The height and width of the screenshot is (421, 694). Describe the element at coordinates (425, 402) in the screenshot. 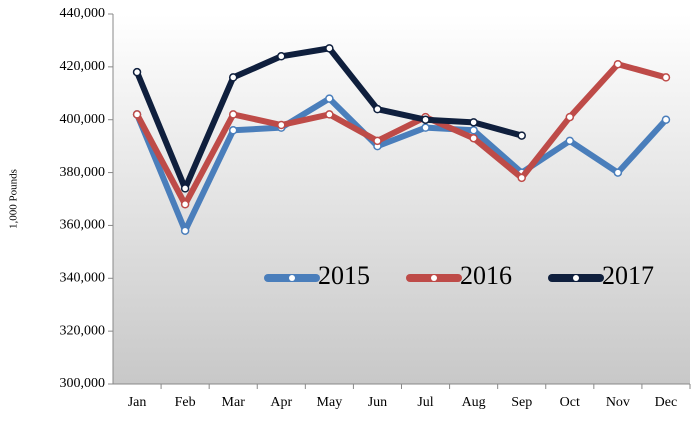

I see `x-tick-label: Jul` at that location.